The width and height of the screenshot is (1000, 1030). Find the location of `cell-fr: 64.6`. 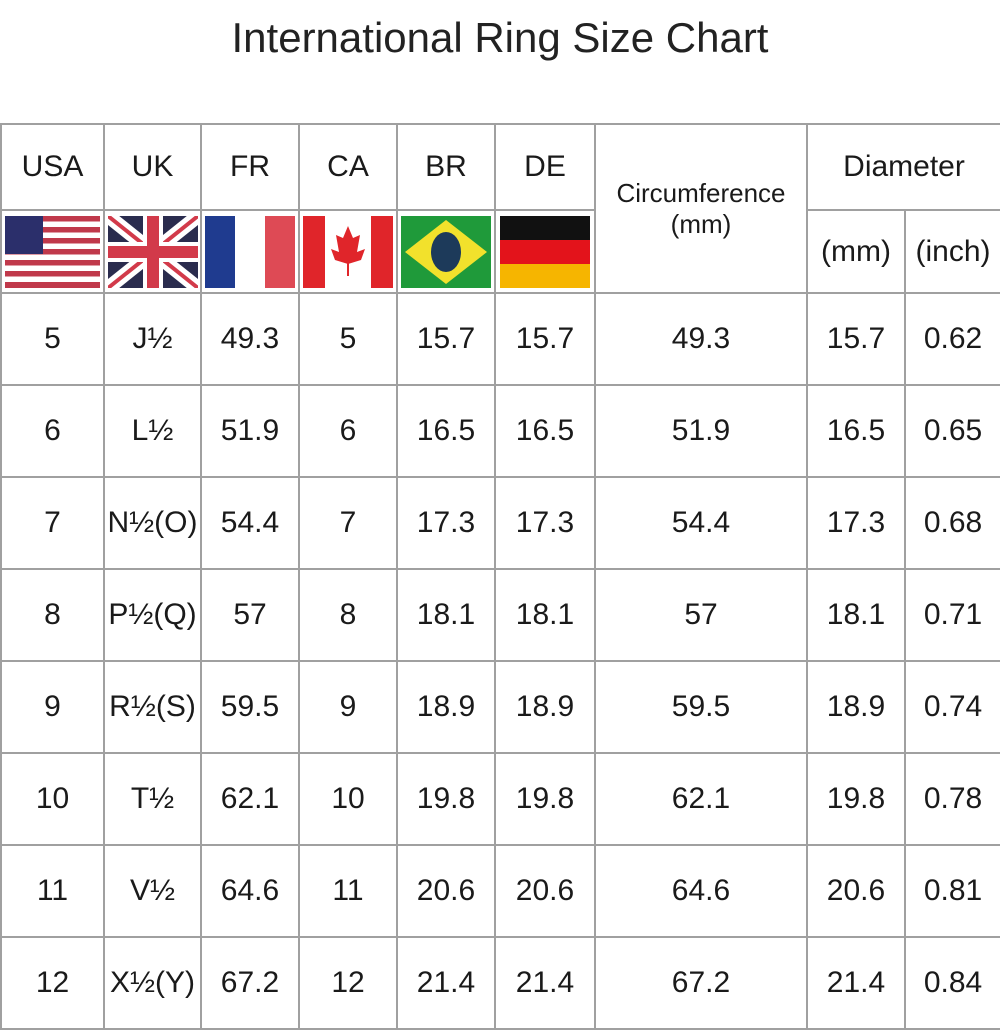

cell-fr: 64.6 is located at coordinates (250, 891).